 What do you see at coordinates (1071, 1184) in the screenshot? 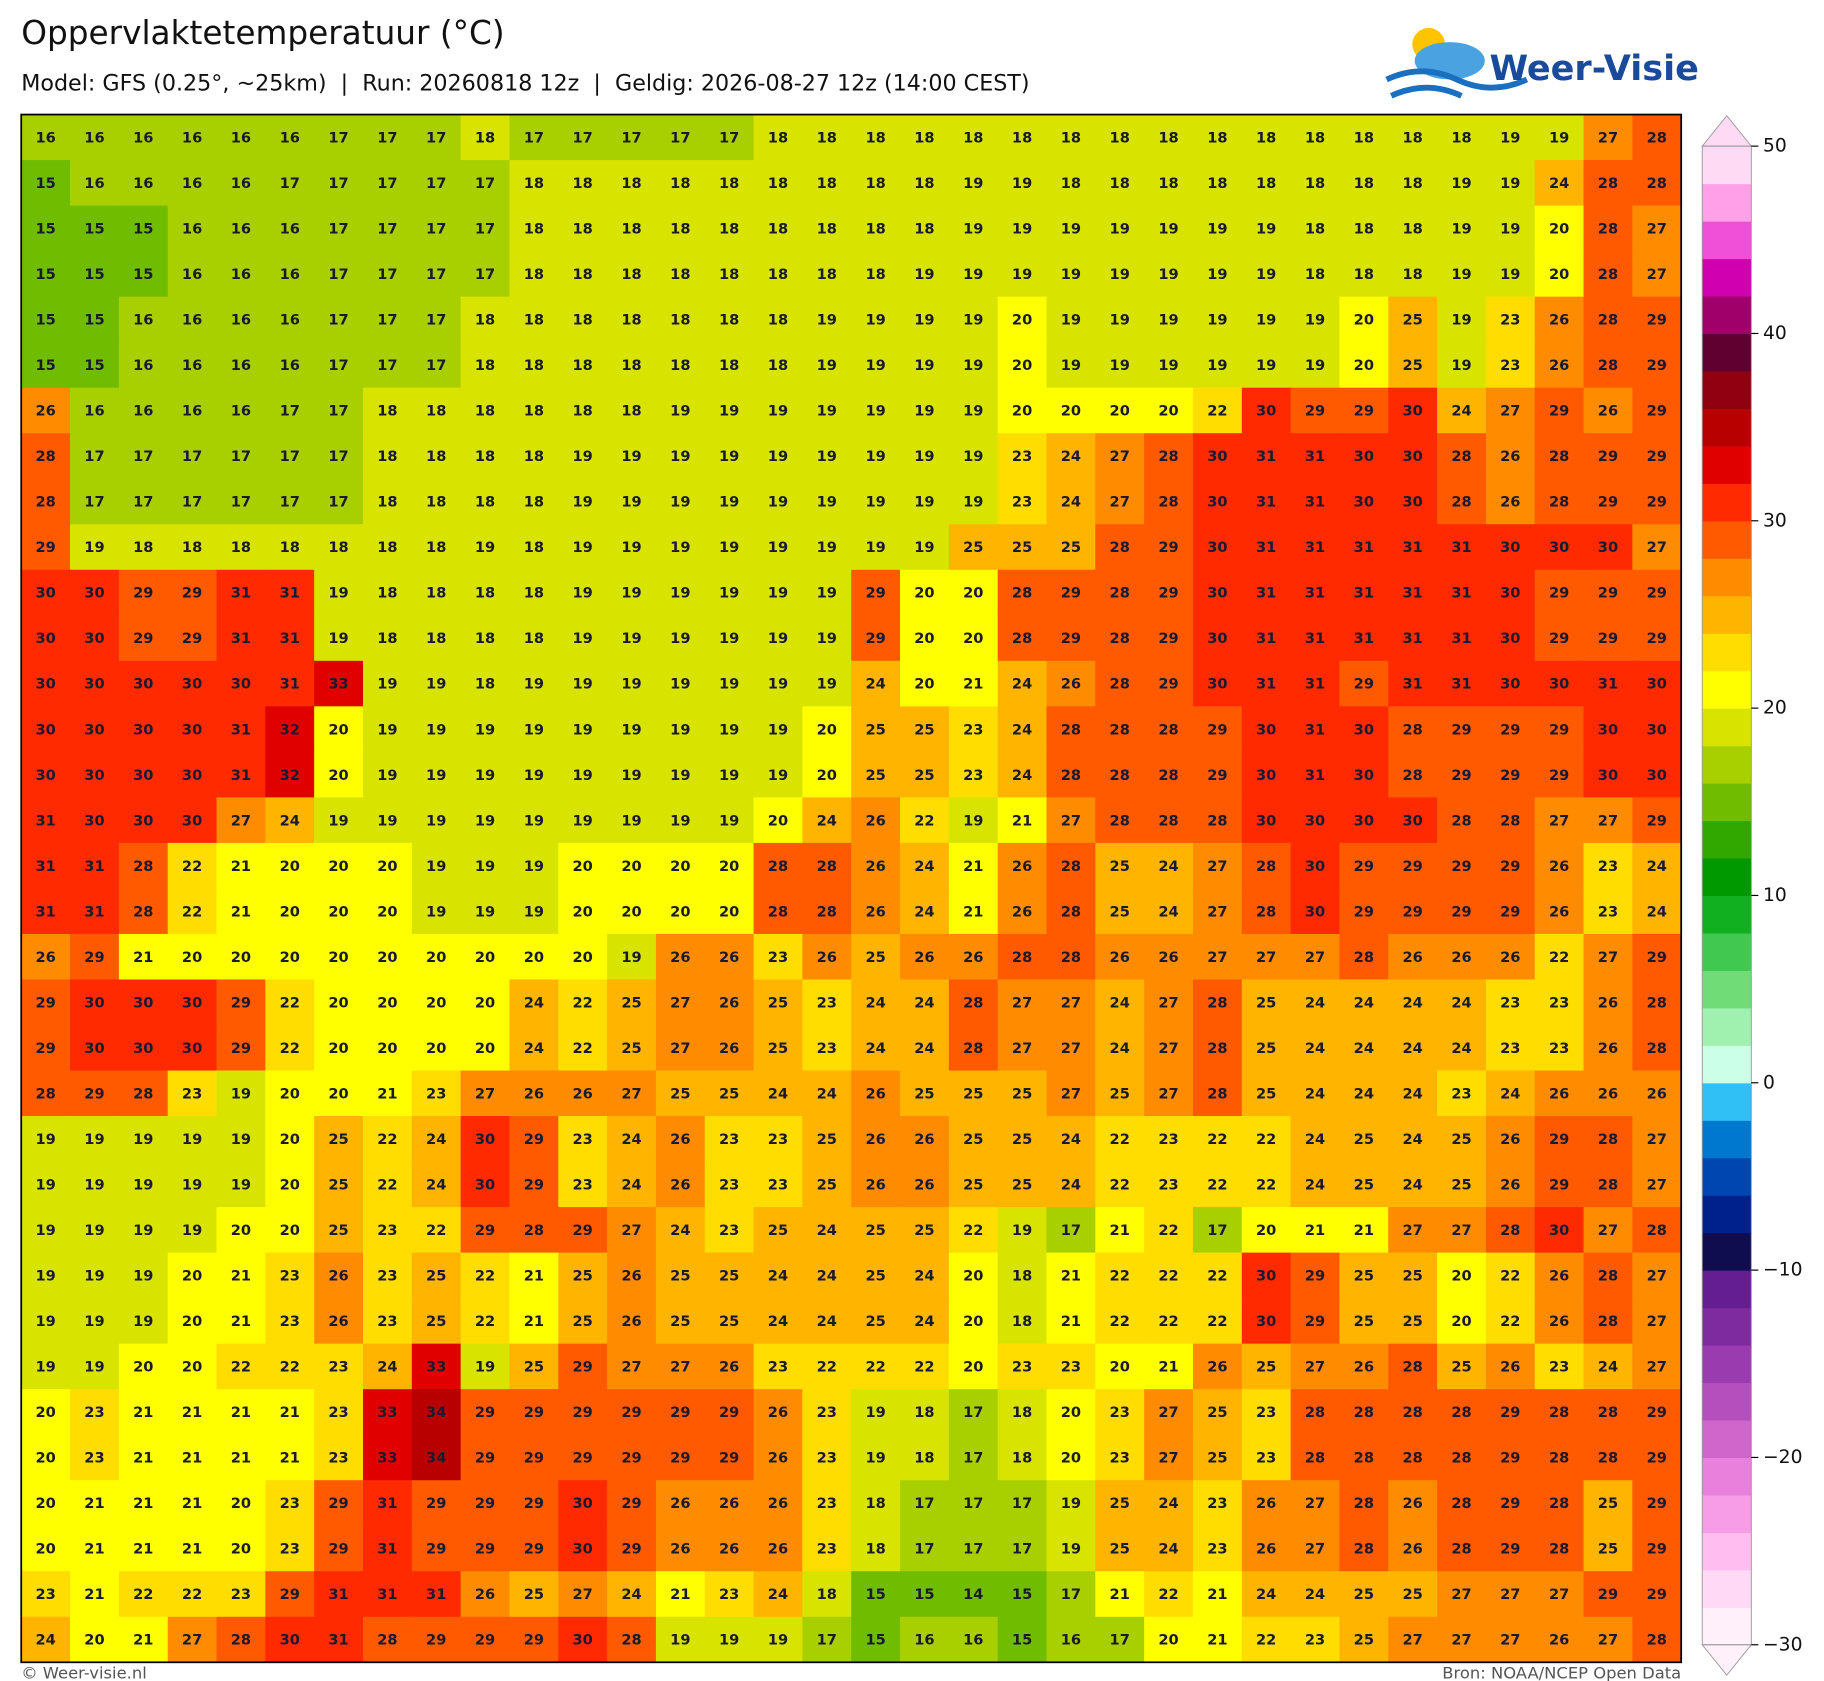
I see `temperature-label: 24` at bounding box center [1071, 1184].